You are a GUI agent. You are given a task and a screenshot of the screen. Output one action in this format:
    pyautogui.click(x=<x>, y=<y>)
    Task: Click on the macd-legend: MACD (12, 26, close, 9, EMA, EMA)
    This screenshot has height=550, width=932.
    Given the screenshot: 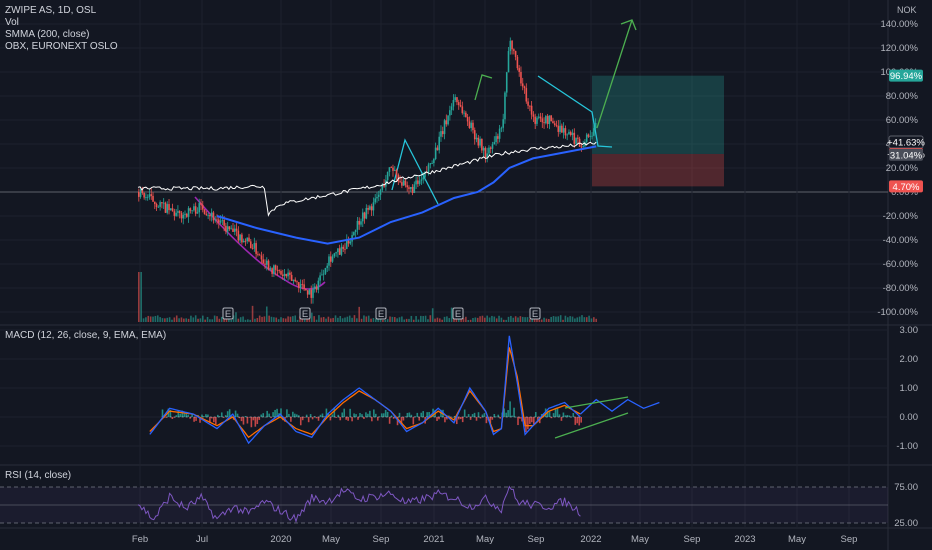 What is the action you would take?
    pyautogui.click(x=86, y=335)
    